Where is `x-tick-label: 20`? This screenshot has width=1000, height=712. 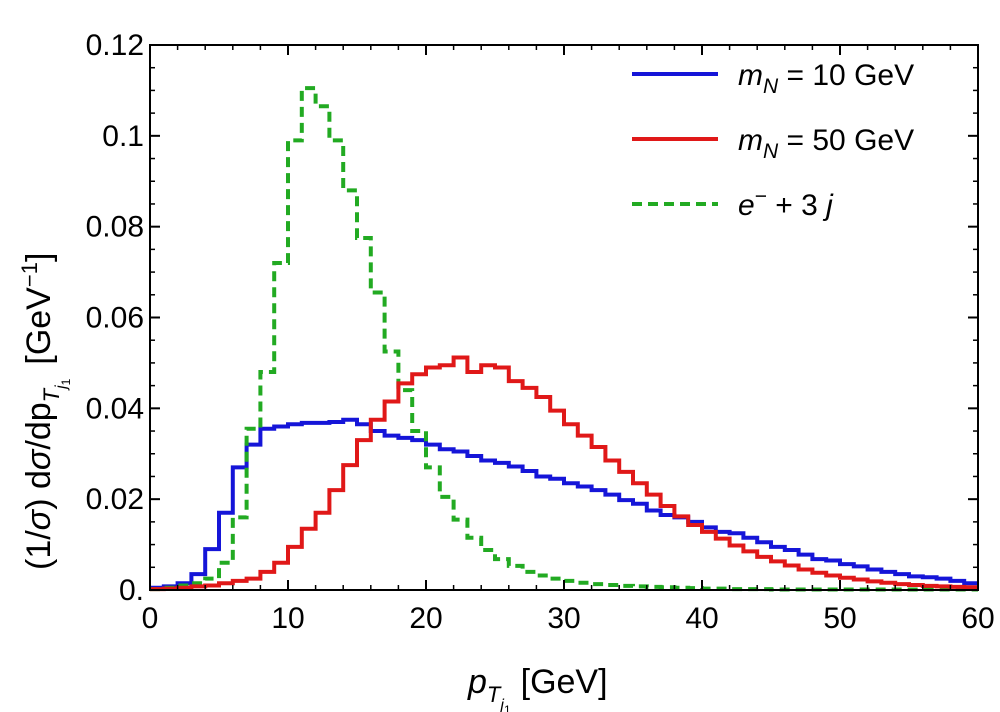 x-tick-label: 20 is located at coordinates (425, 618).